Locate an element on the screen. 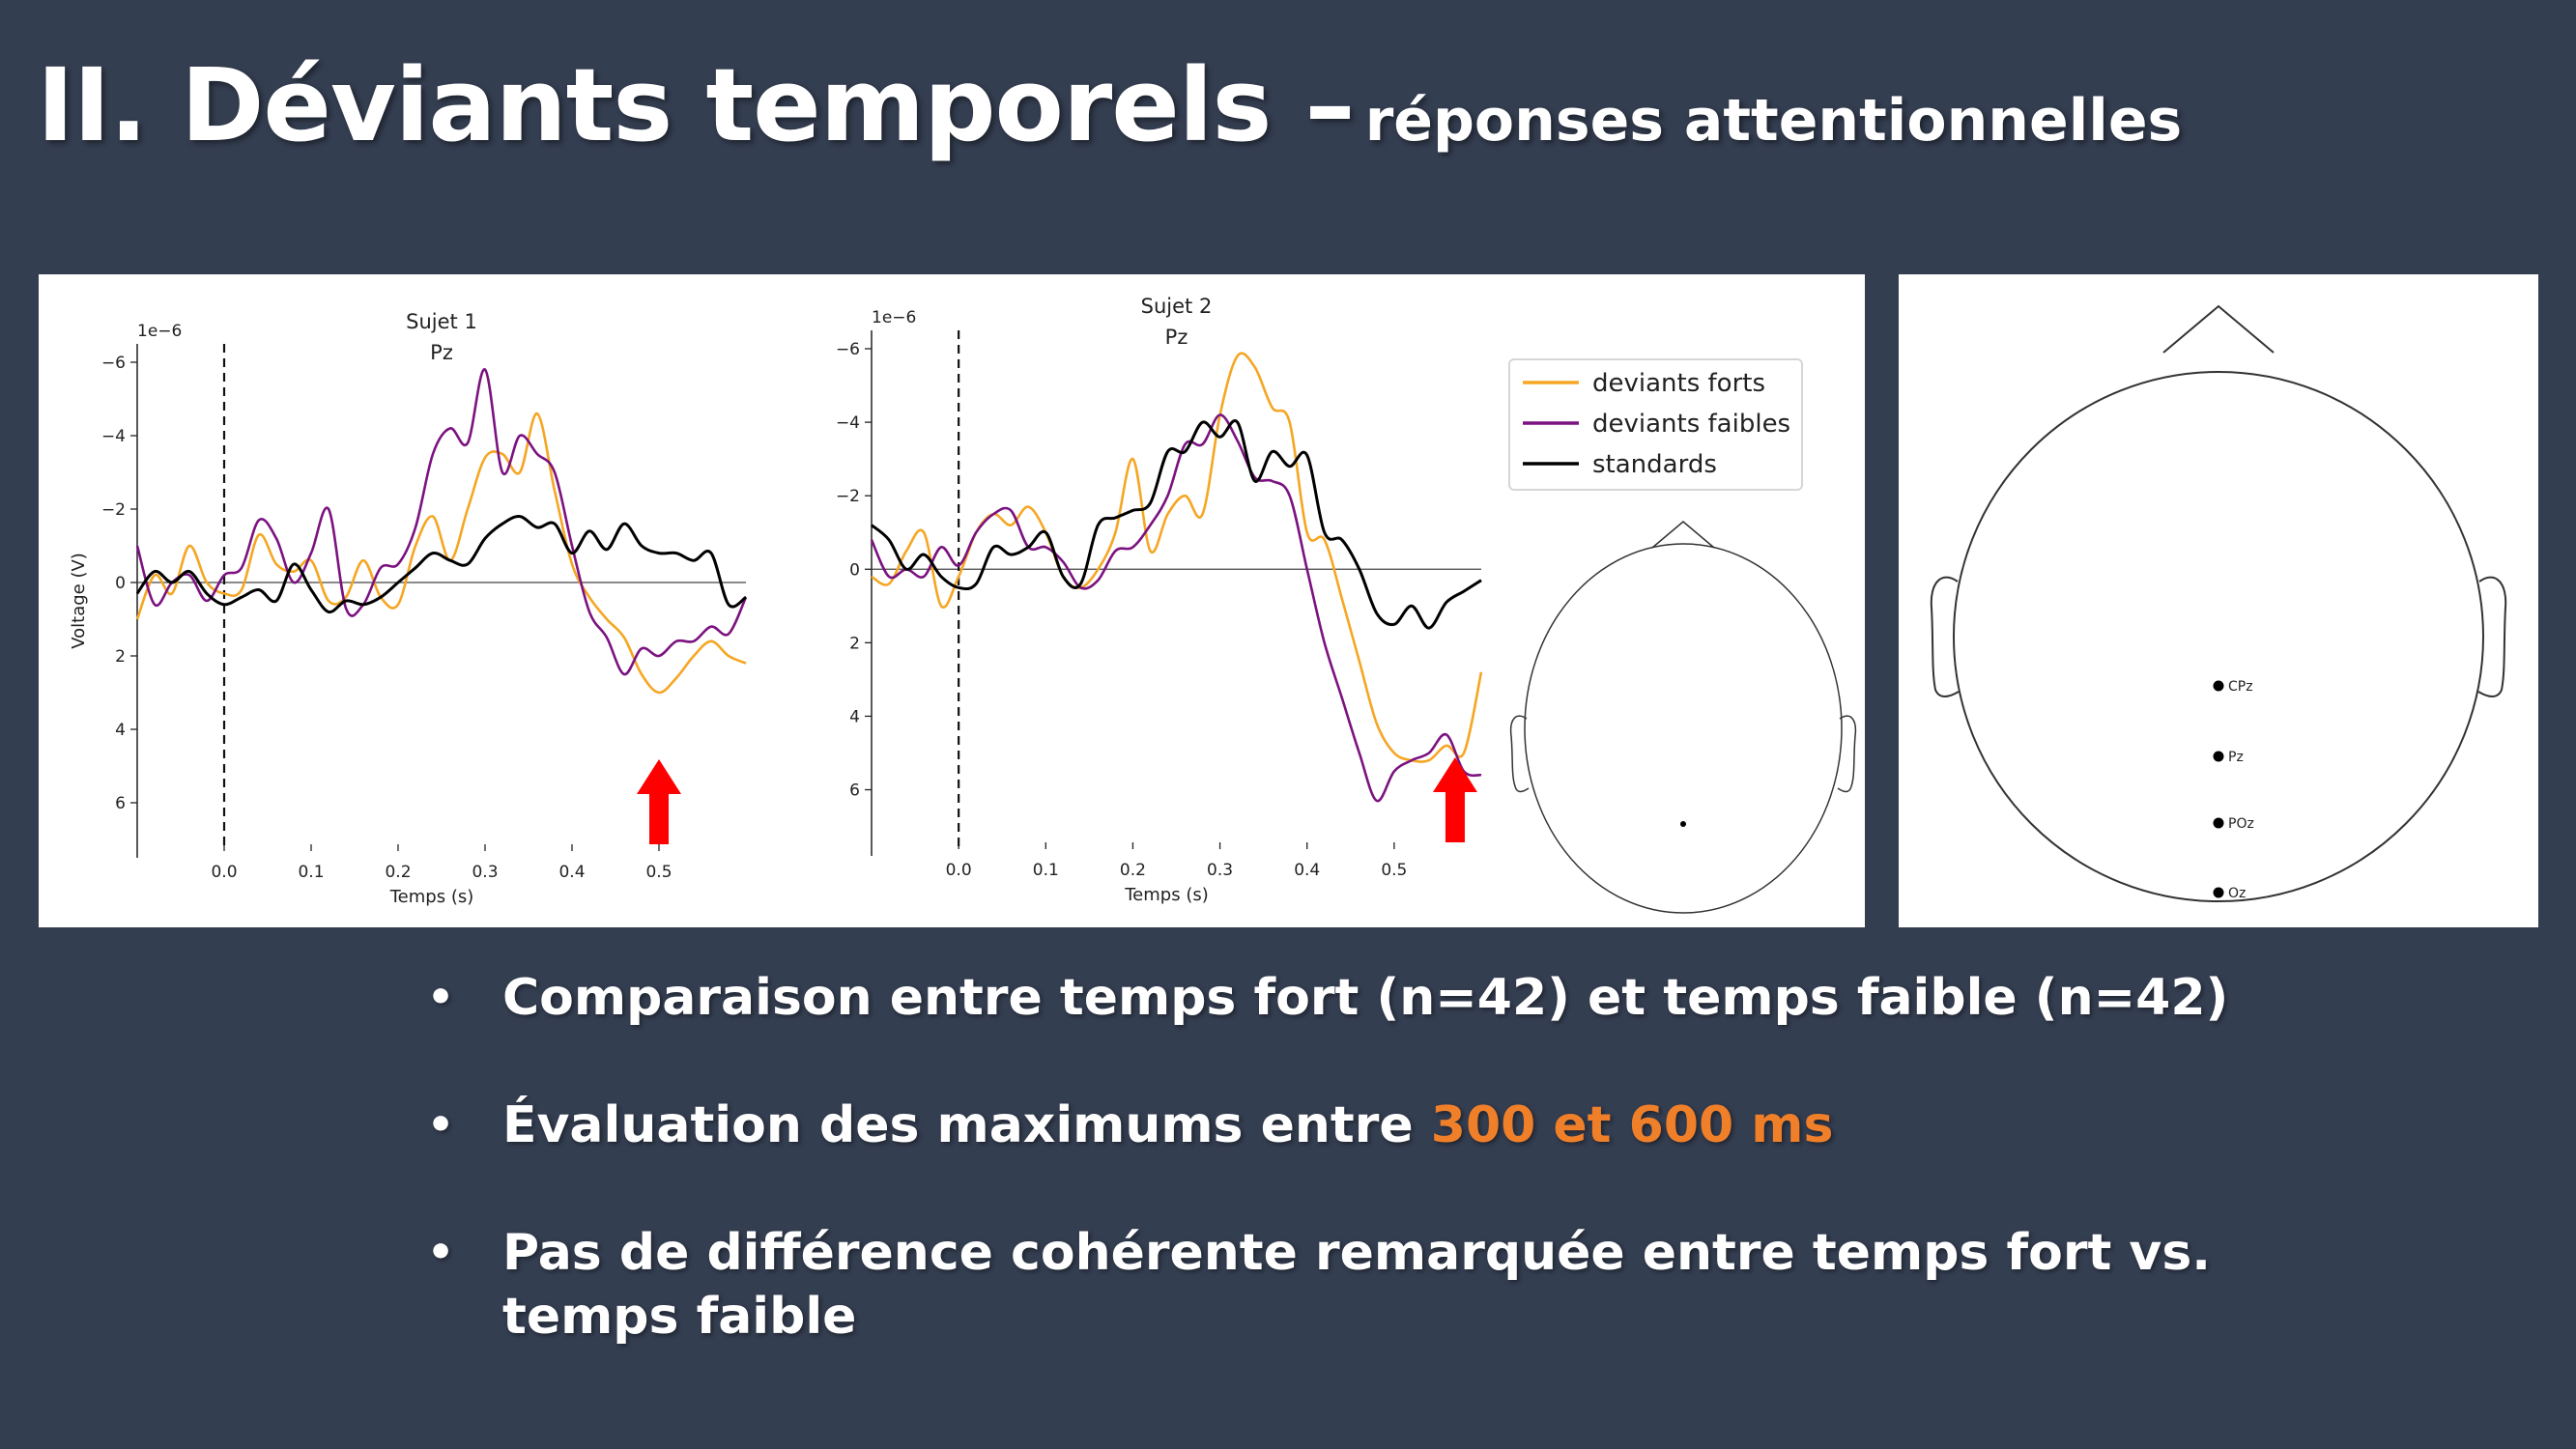 Image resolution: width=2576 pixels, height=1449 pixels. electrode-label: POz is located at coordinates (2241, 824).